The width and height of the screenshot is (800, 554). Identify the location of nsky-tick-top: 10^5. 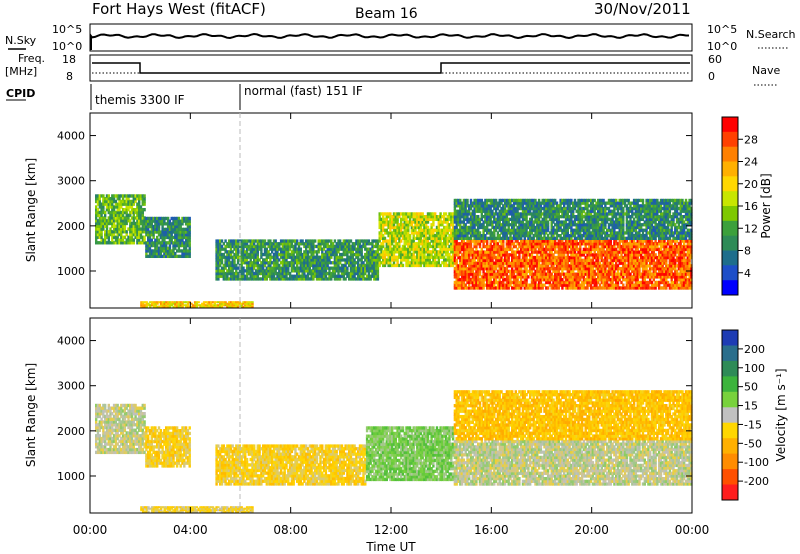
(67, 29).